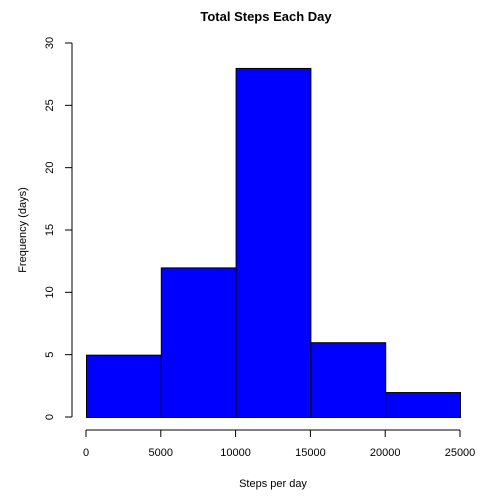  What do you see at coordinates (23, 230) in the screenshot?
I see `y-axis-label: Frequency (days)` at bounding box center [23, 230].